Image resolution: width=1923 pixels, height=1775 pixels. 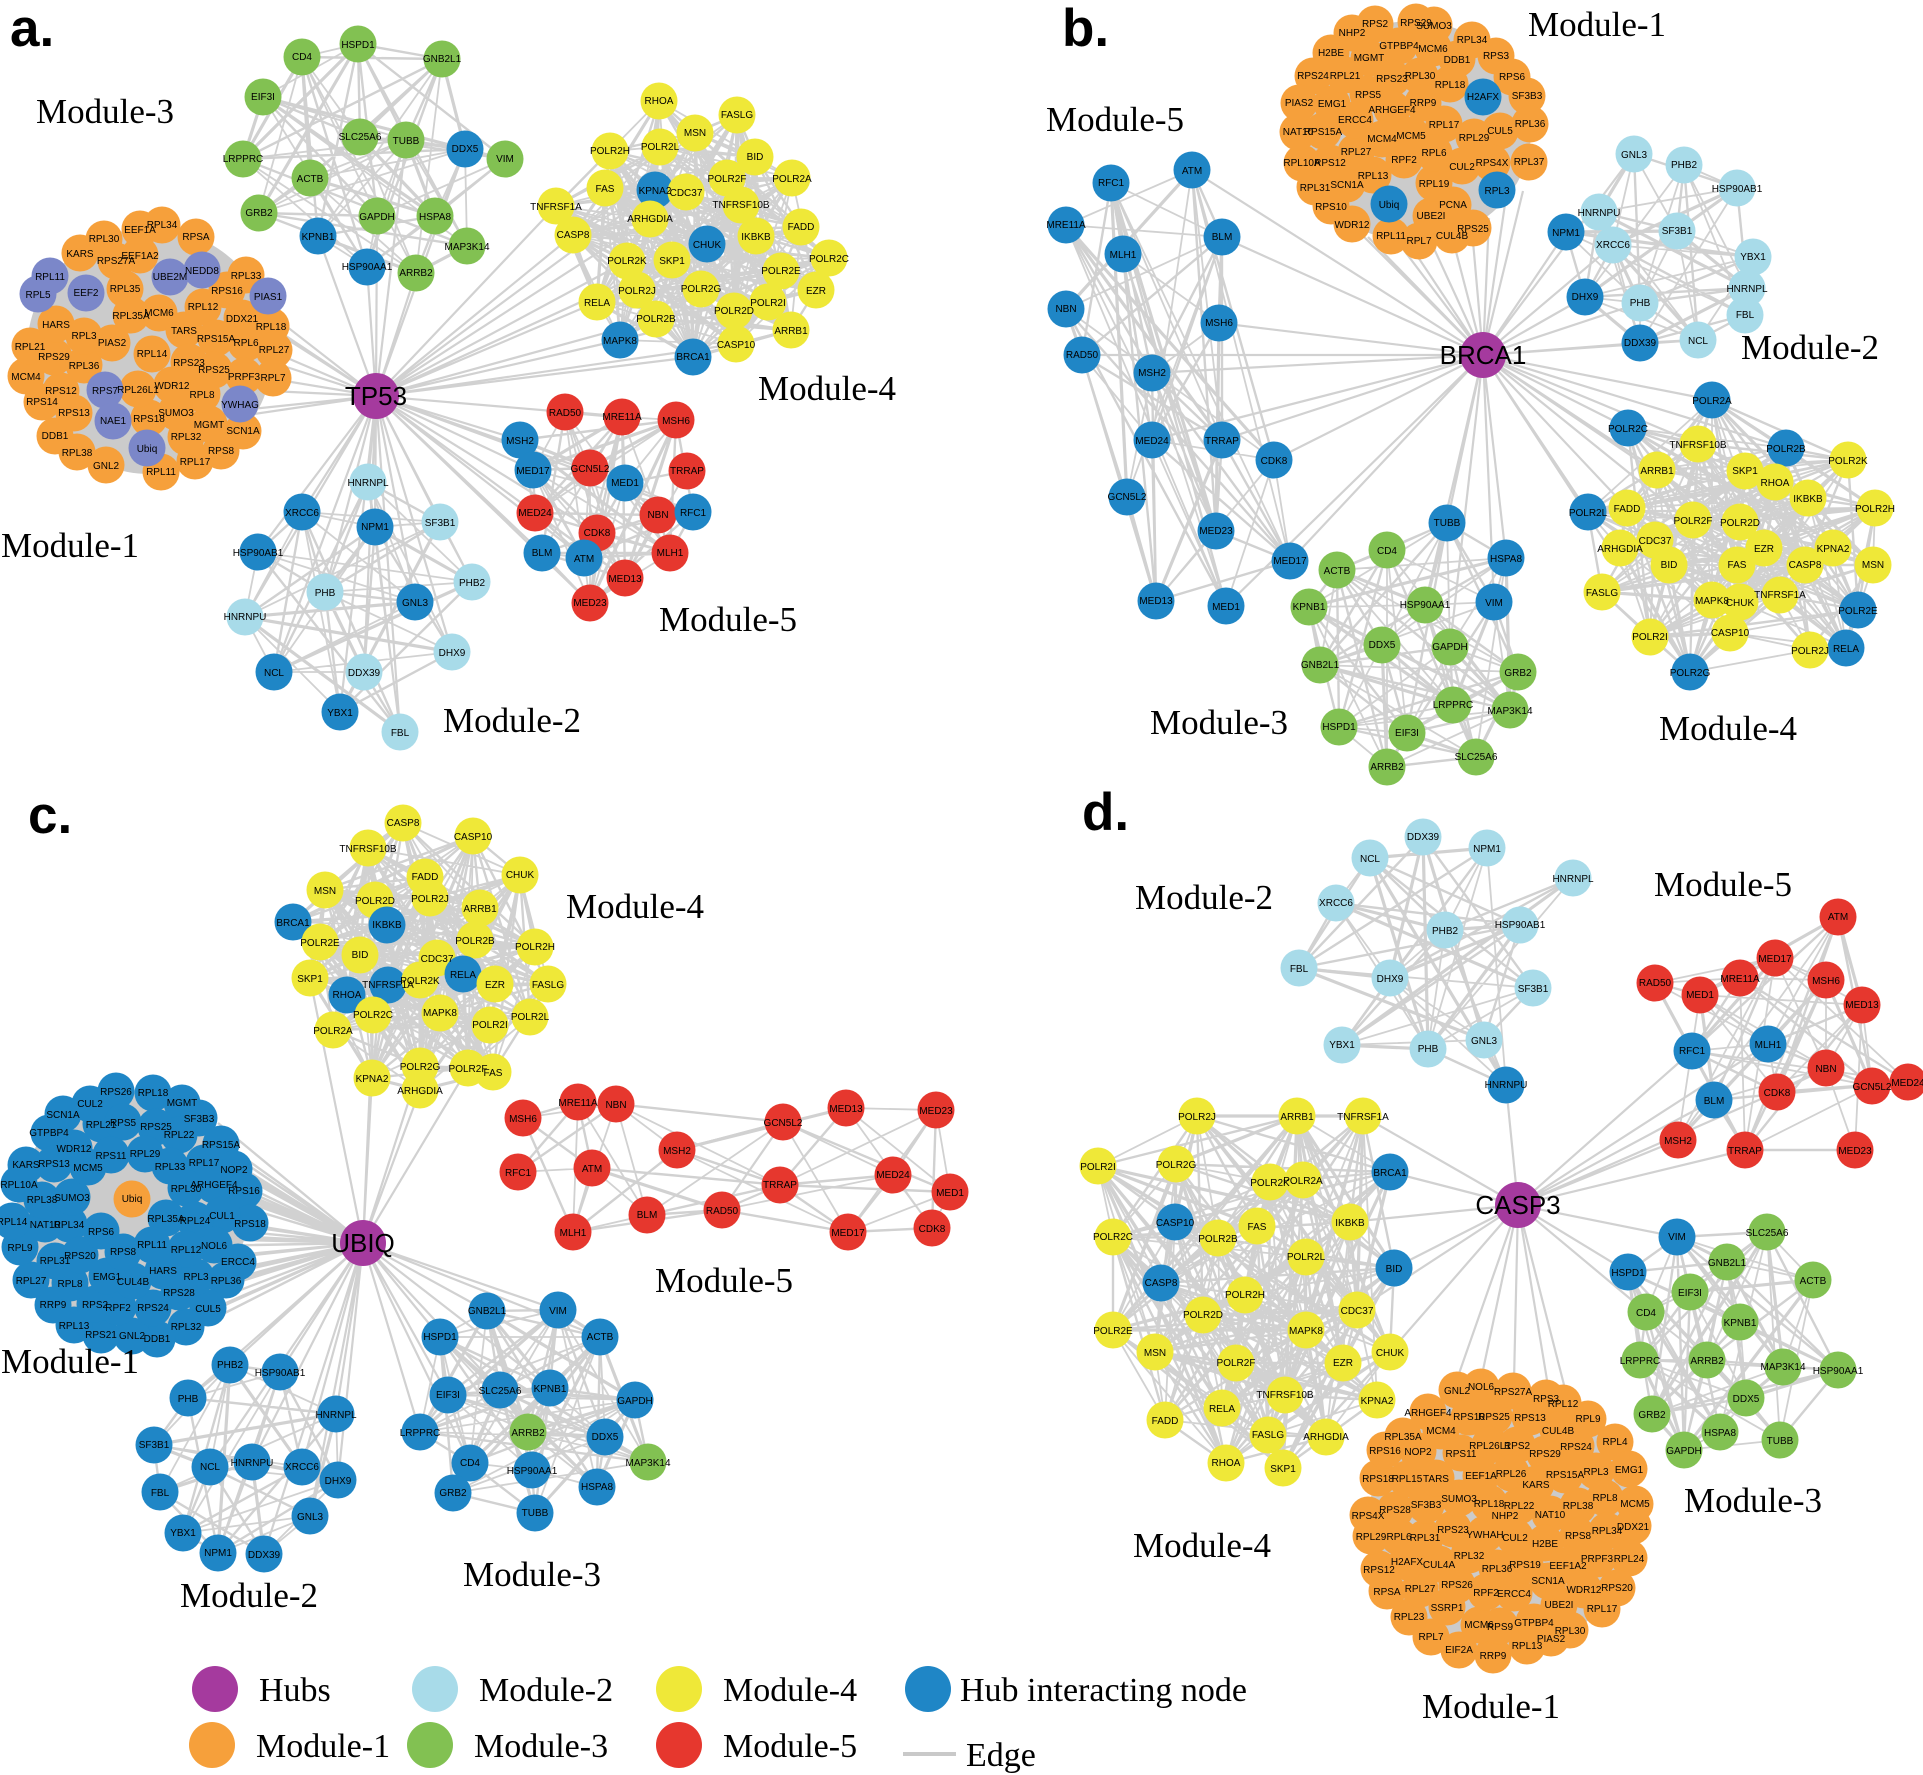 What do you see at coordinates (1331, 53) in the screenshot?
I see `svg-text: H2BE` at bounding box center [1331, 53].